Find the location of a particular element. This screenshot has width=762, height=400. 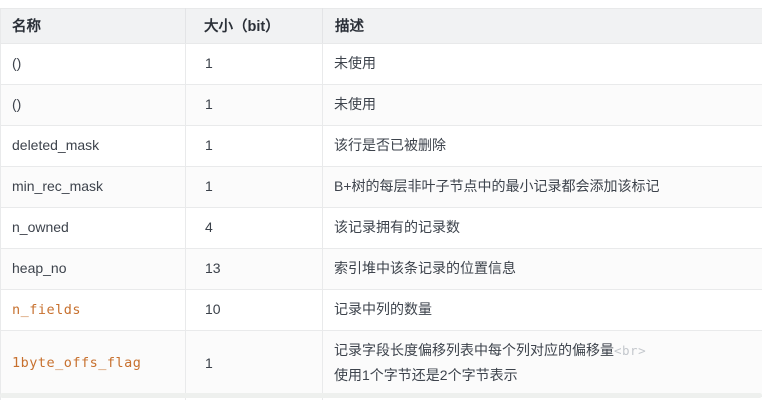

table-row: n_fields 10 记录中列的数量 is located at coordinates (381, 310).